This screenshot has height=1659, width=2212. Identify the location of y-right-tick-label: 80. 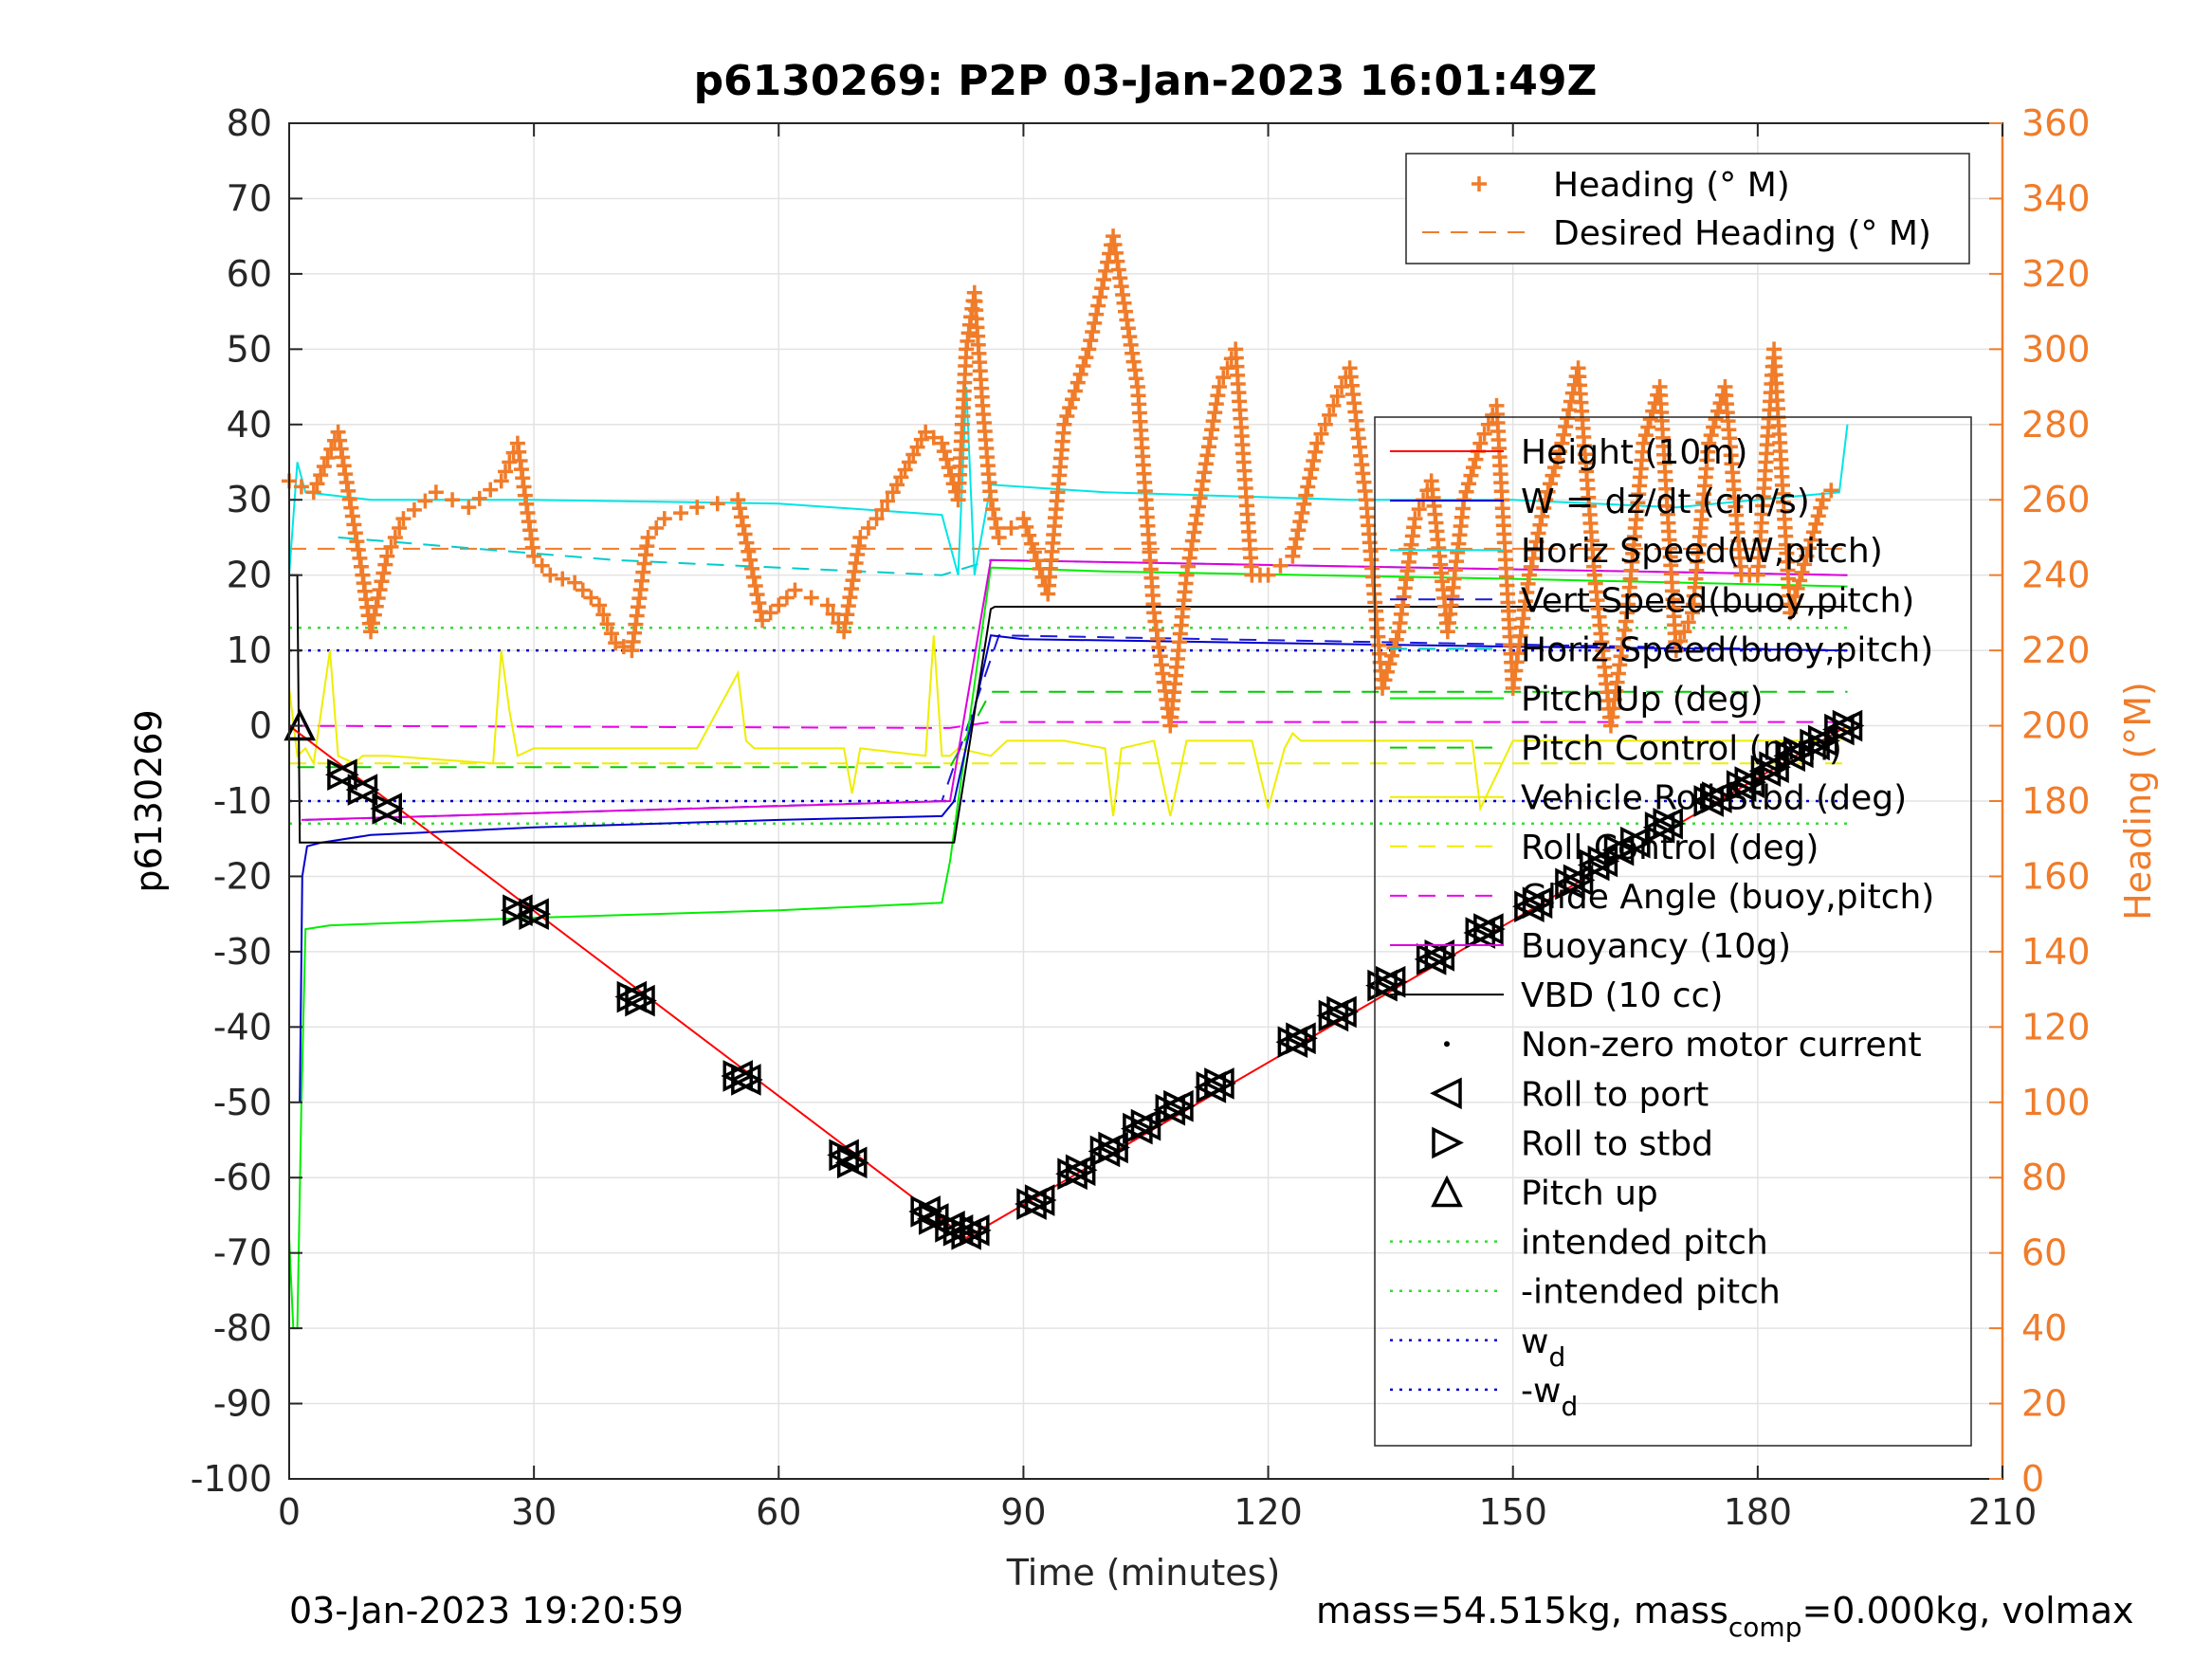
(2044, 1177).